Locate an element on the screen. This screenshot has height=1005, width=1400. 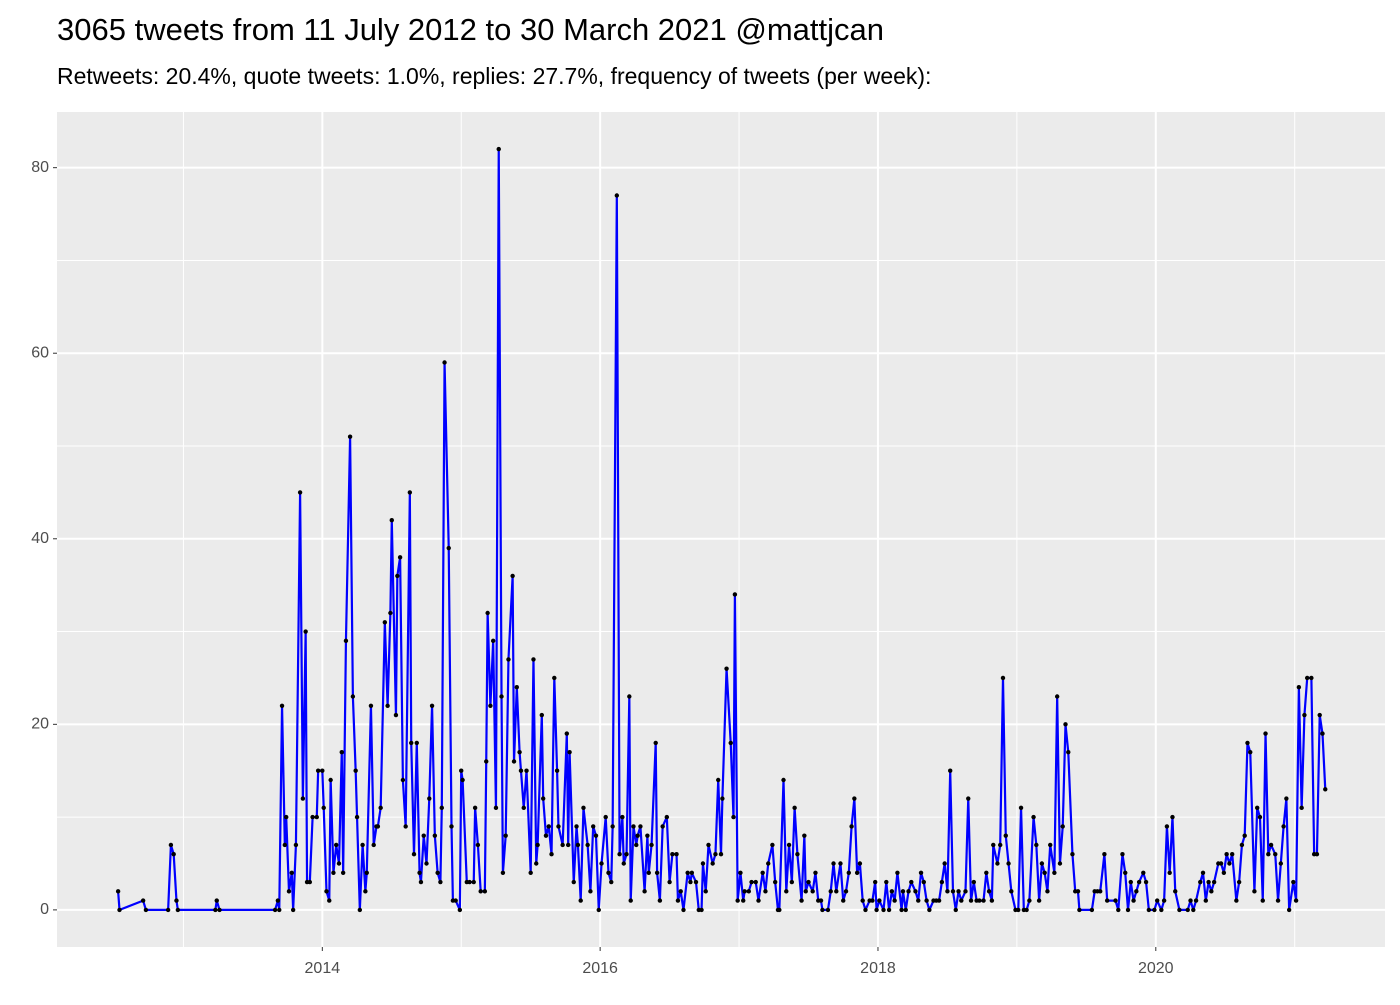
y-tick-label: 40 is located at coordinates (40, 538).